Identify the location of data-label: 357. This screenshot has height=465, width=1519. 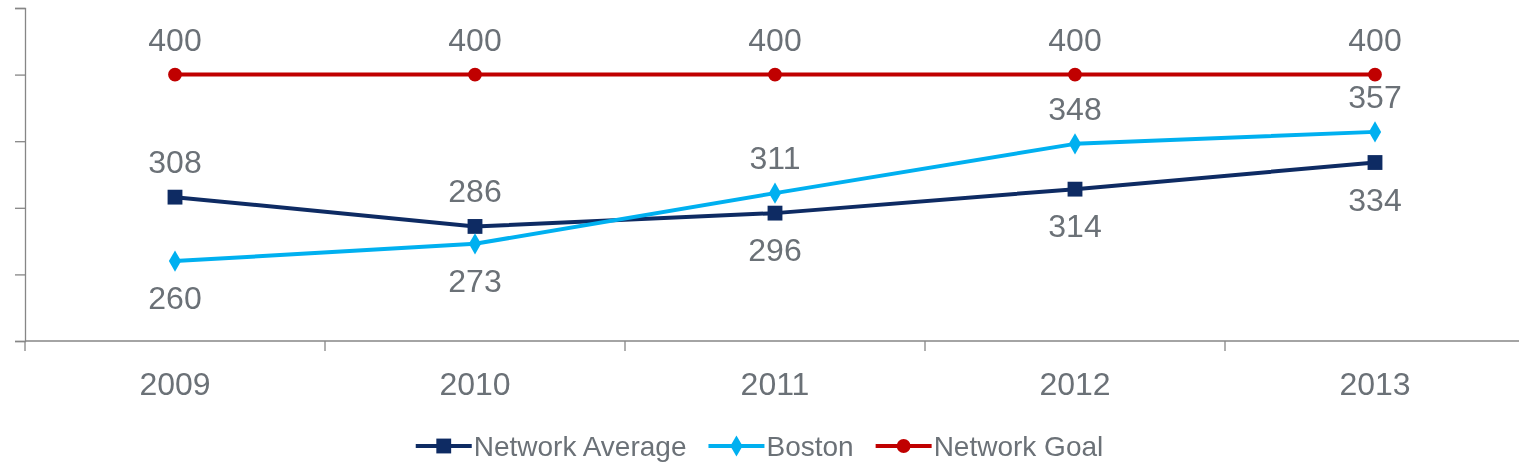
(1375, 96).